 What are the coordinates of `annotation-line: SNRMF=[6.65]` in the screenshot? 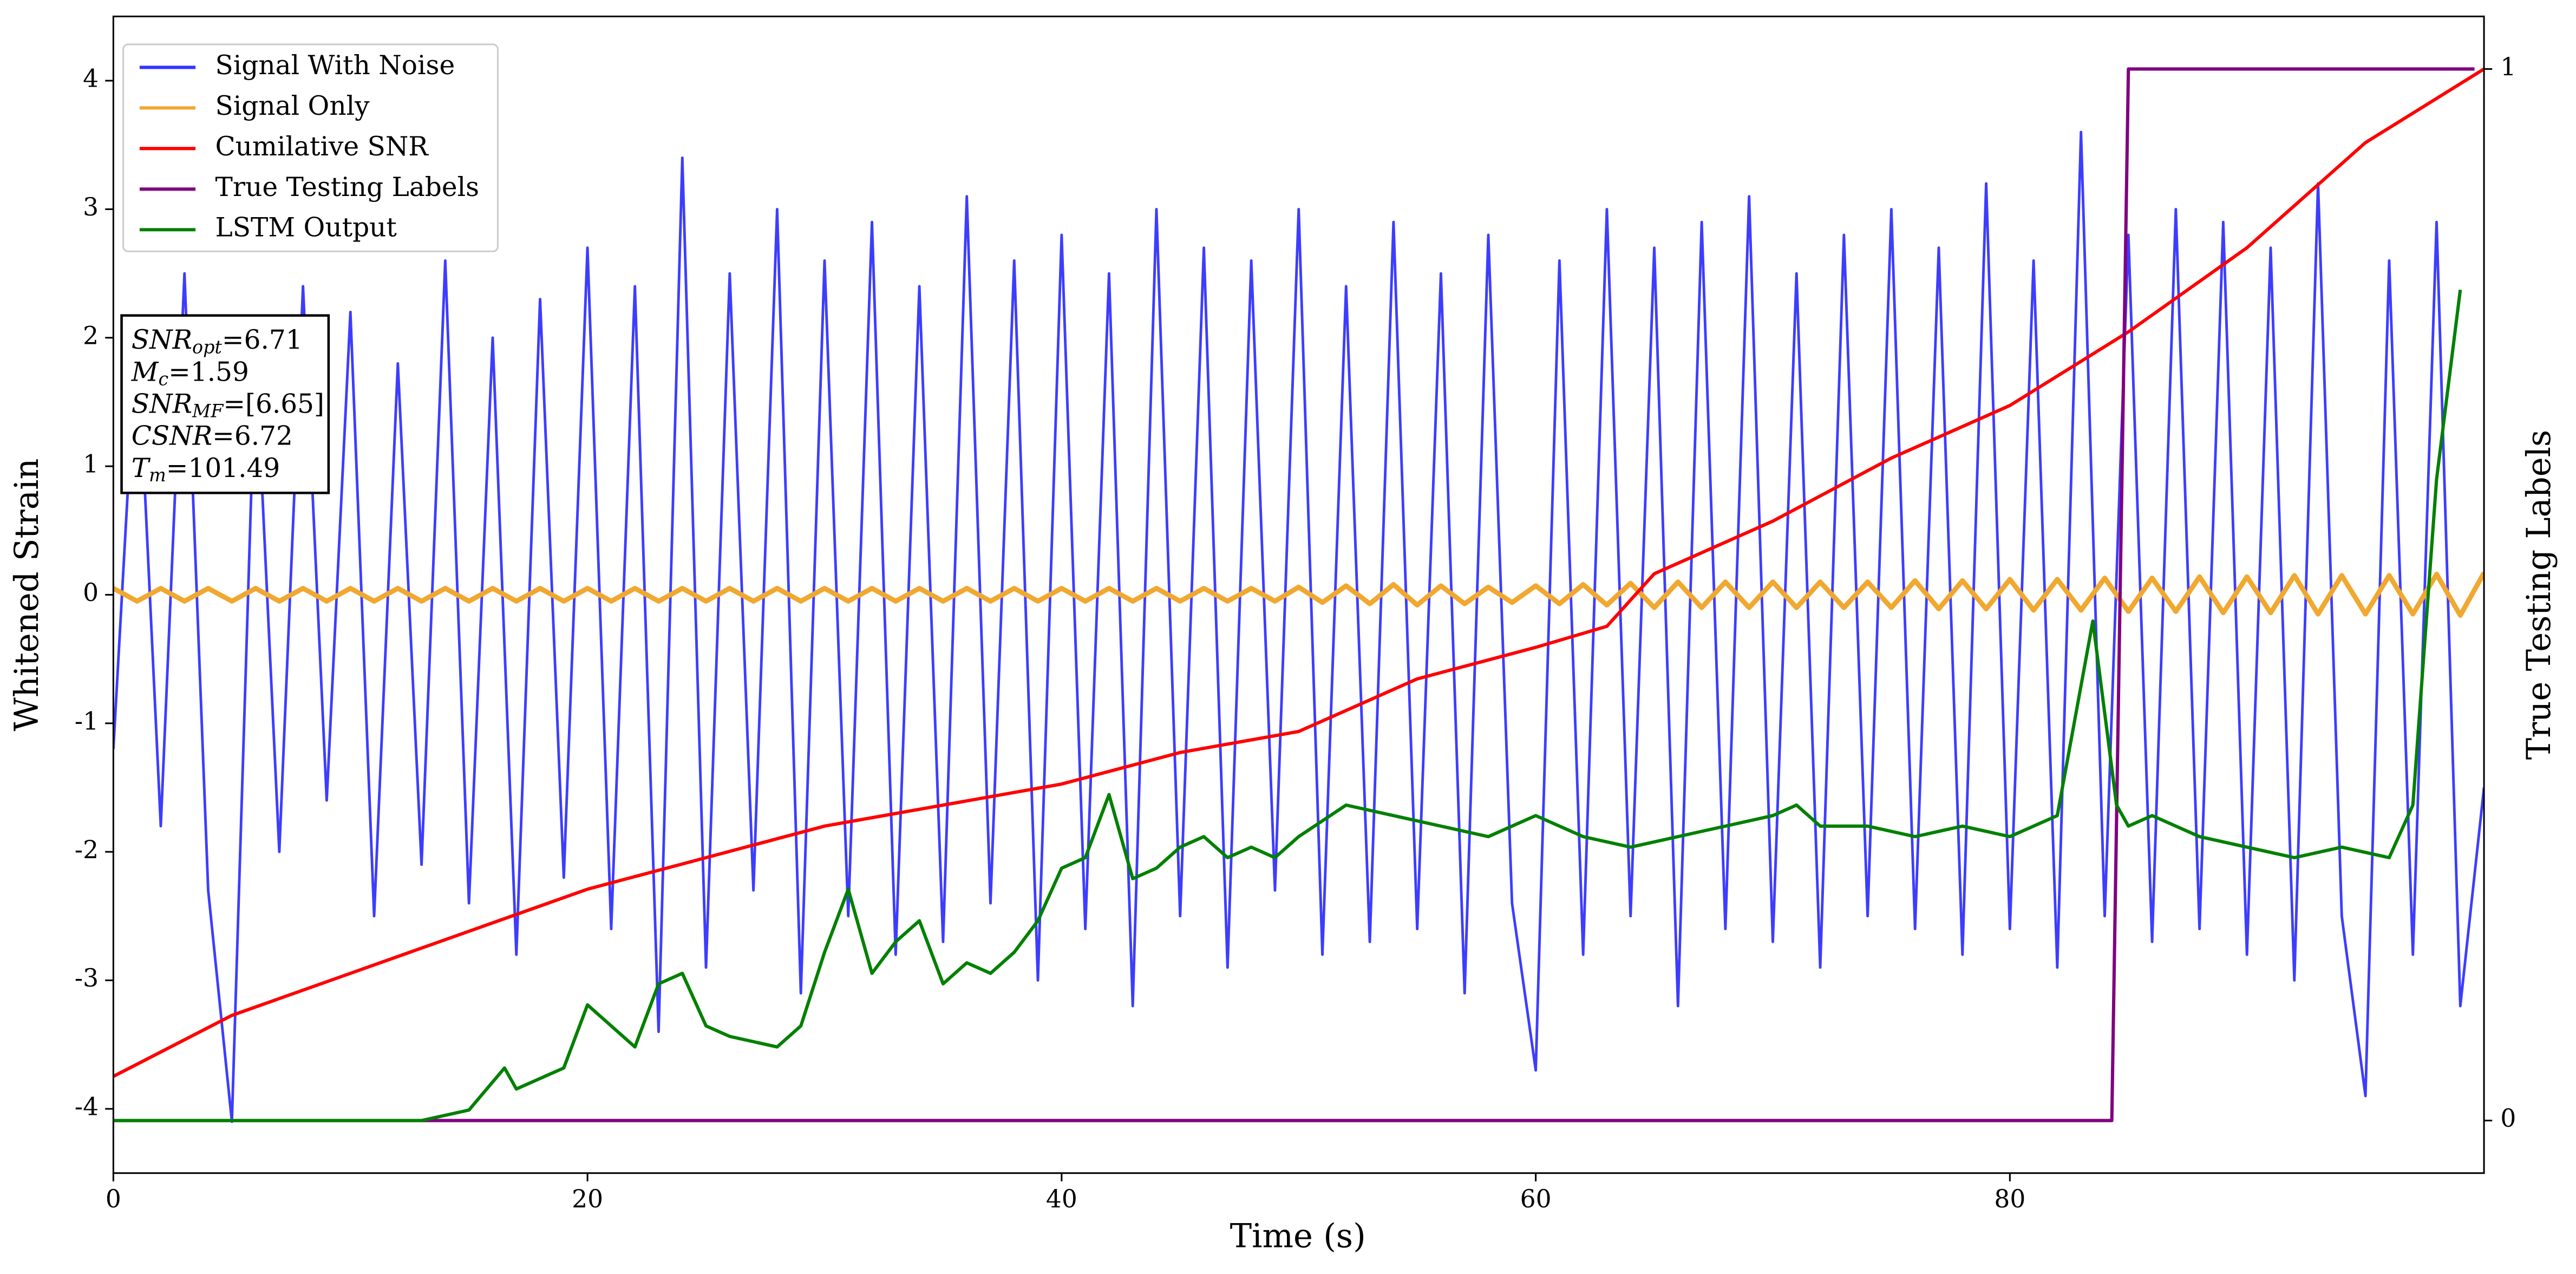 It's located at (228, 405).